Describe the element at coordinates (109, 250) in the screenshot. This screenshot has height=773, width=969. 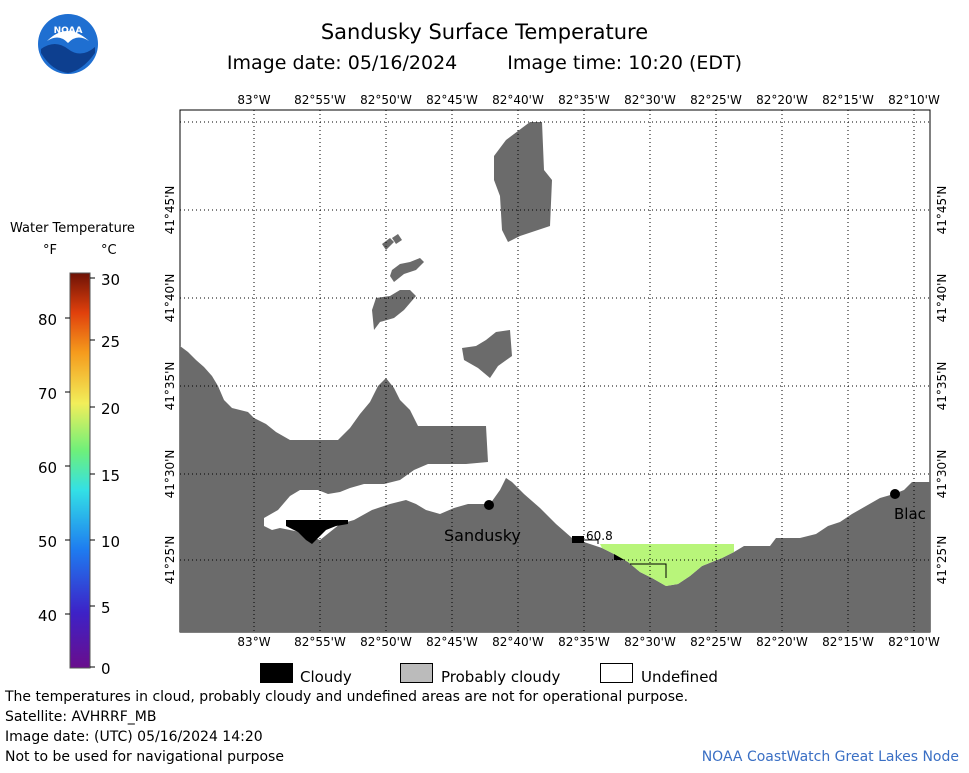
I see `unit-celsius: °C` at that location.